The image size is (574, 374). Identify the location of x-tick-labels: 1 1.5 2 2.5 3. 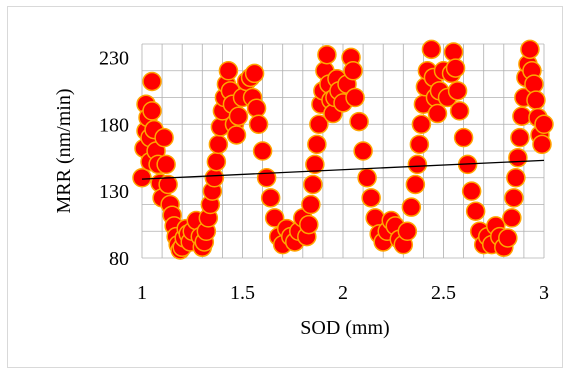
(343, 293).